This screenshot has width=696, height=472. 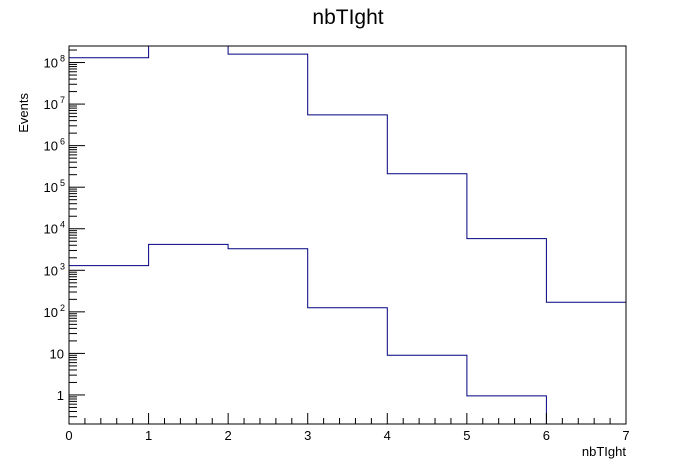 I want to click on y-tick-exponent: 3, so click(x=62, y=266).